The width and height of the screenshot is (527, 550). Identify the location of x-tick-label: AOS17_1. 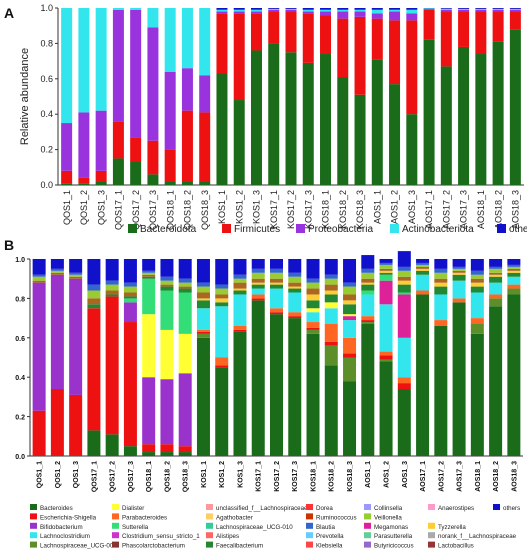
(429, 209).